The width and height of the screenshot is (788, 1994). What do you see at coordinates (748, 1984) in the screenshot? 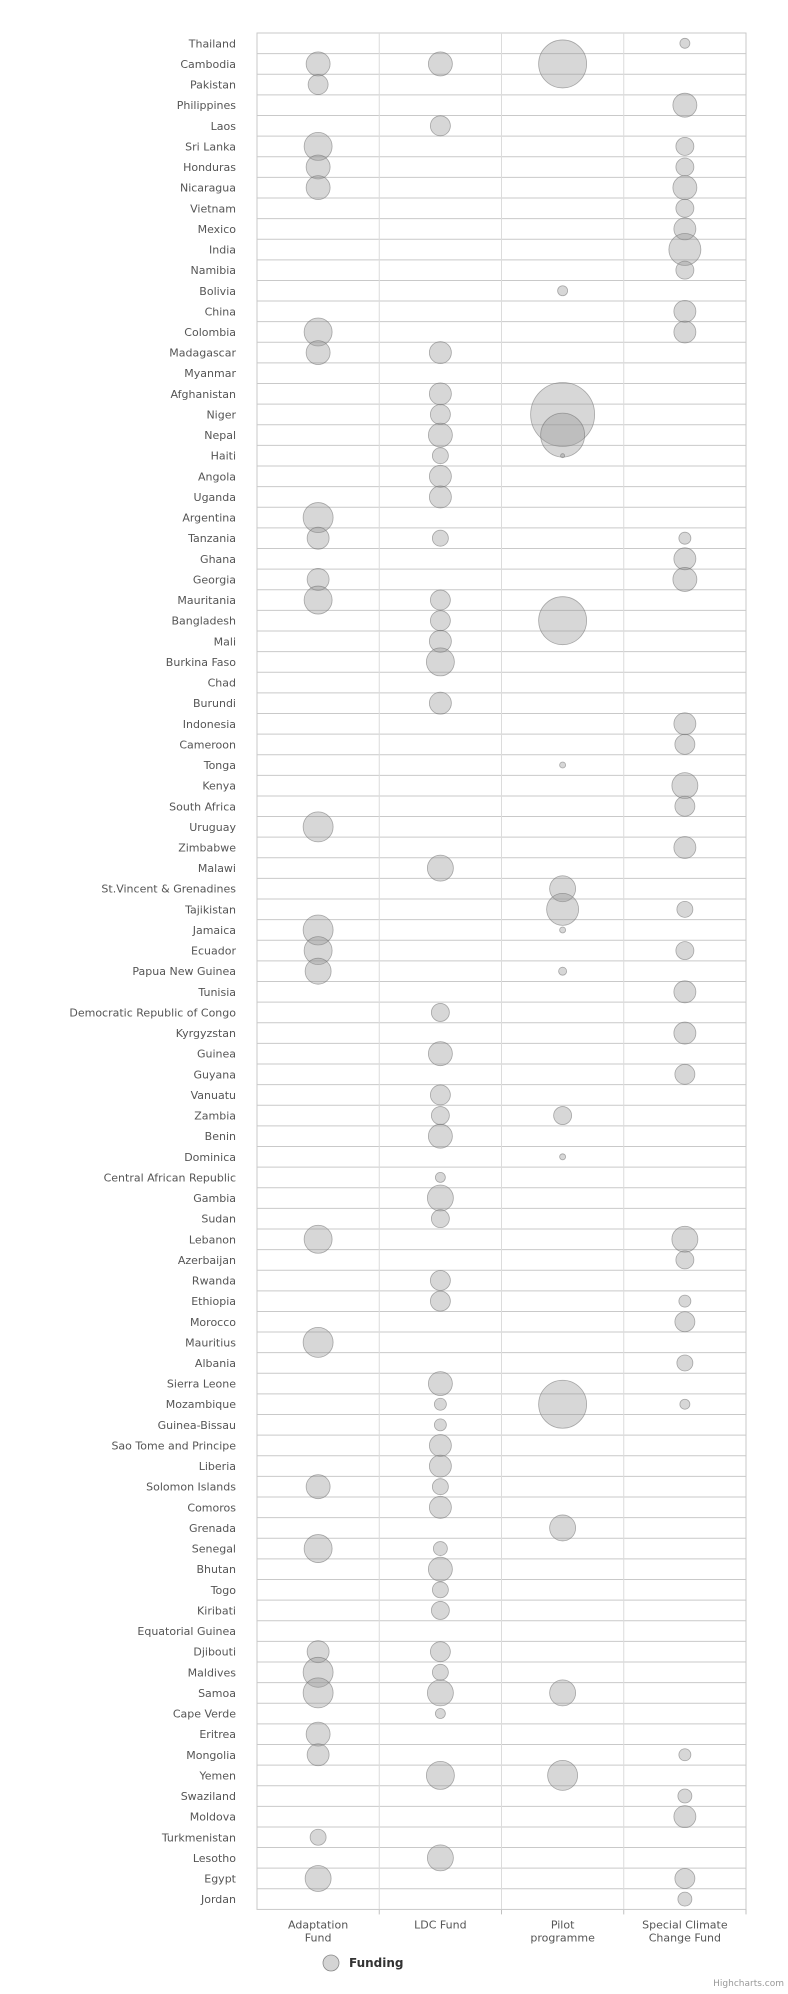
I see `credit-link: Highcharts.com` at bounding box center [748, 1984].